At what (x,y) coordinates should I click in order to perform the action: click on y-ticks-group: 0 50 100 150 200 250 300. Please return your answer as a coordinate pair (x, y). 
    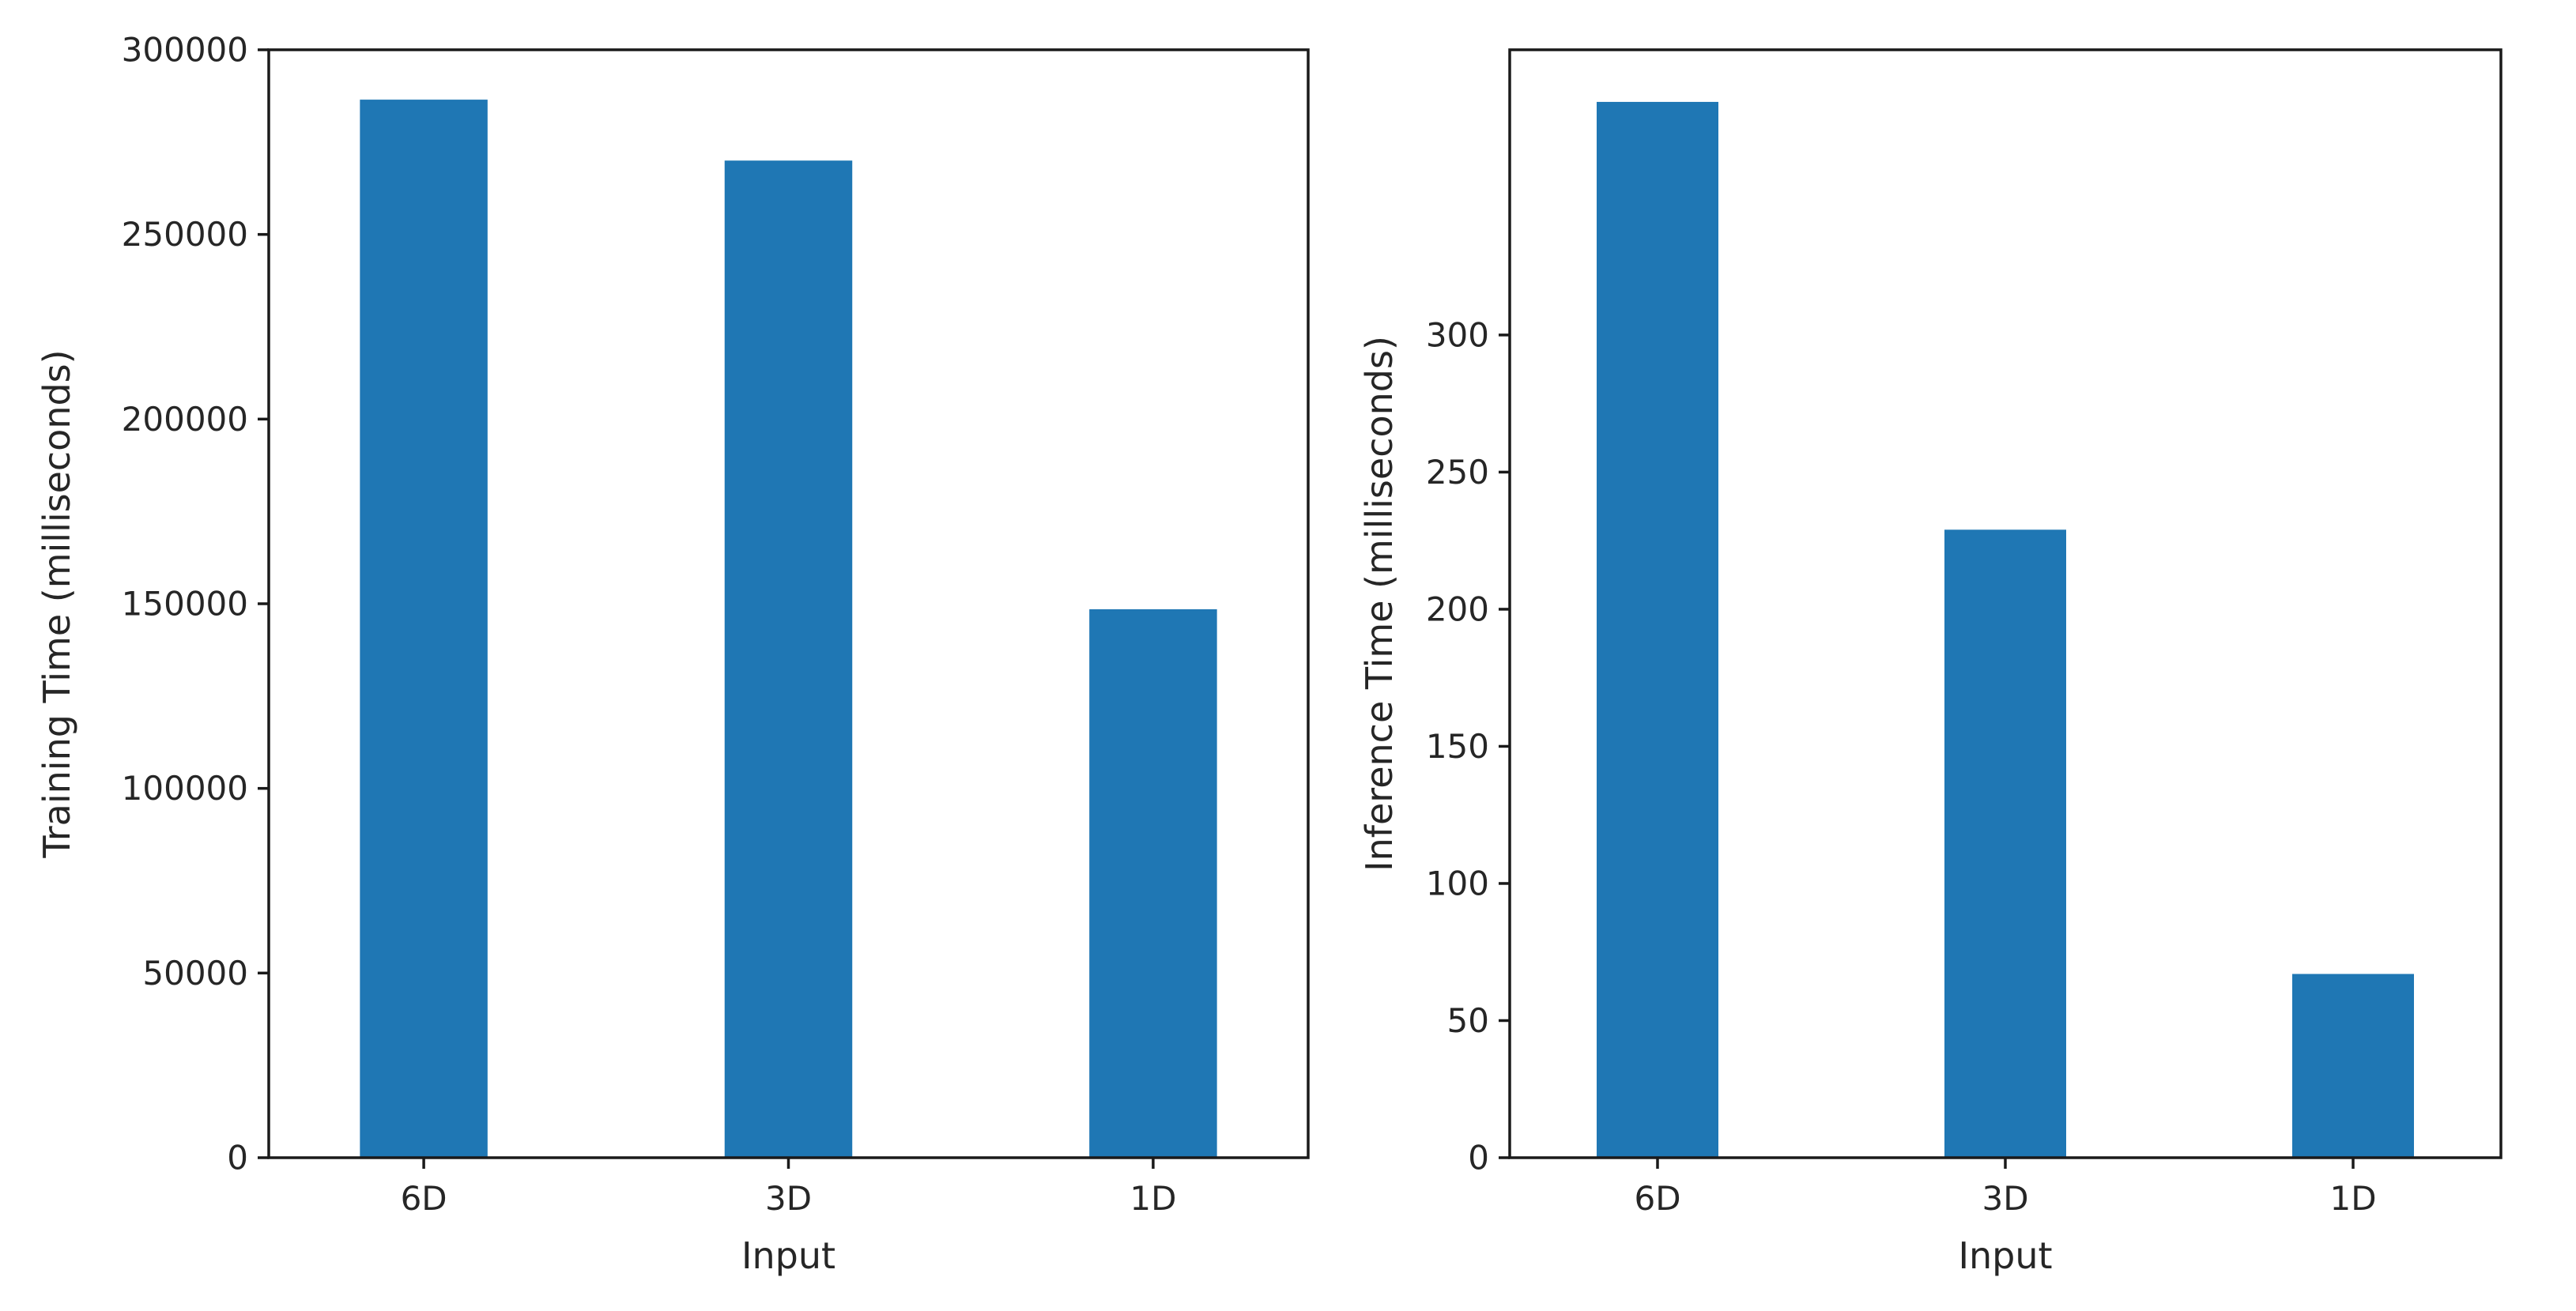
    Looking at the image, I should click on (1468, 746).